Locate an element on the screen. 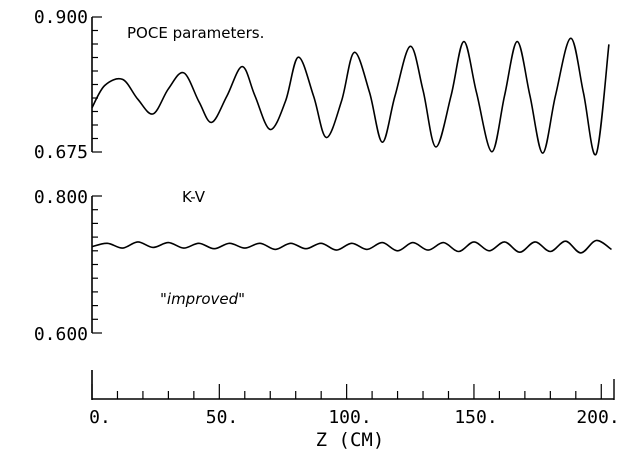 The width and height of the screenshot is (623, 457). series-label-kv: K-V is located at coordinates (194, 197).